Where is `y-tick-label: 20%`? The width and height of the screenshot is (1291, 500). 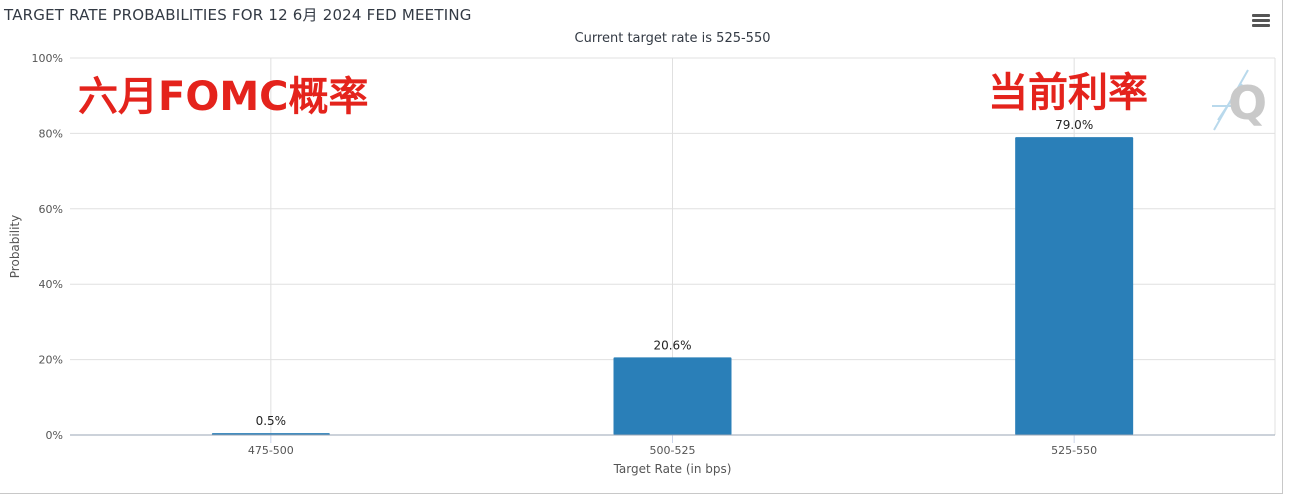 y-tick-label: 20% is located at coordinates (51, 360).